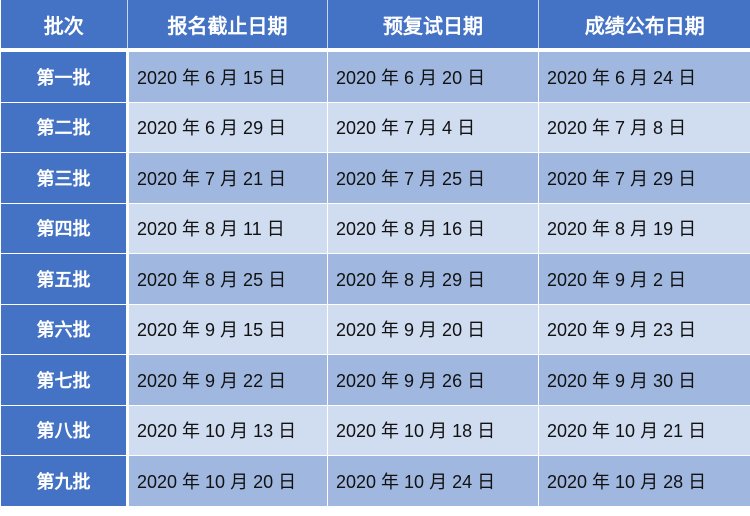  Describe the element at coordinates (433, 380) in the screenshot. I see `pre-retest-date-cell: 2020 年 9 月 26 日` at that location.